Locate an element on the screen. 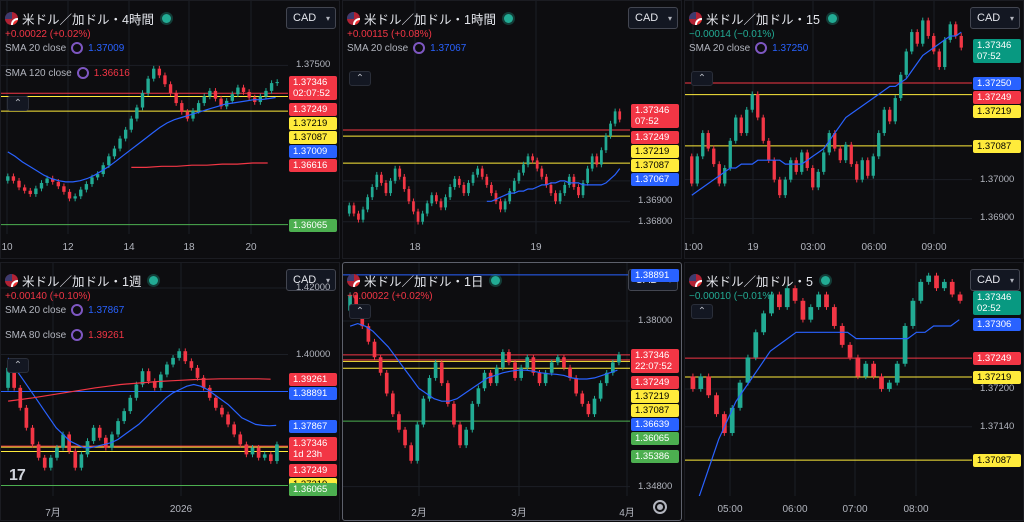 This screenshot has width=1024, height=522. price-label-value: 1.37087 is located at coordinates (310, 138).